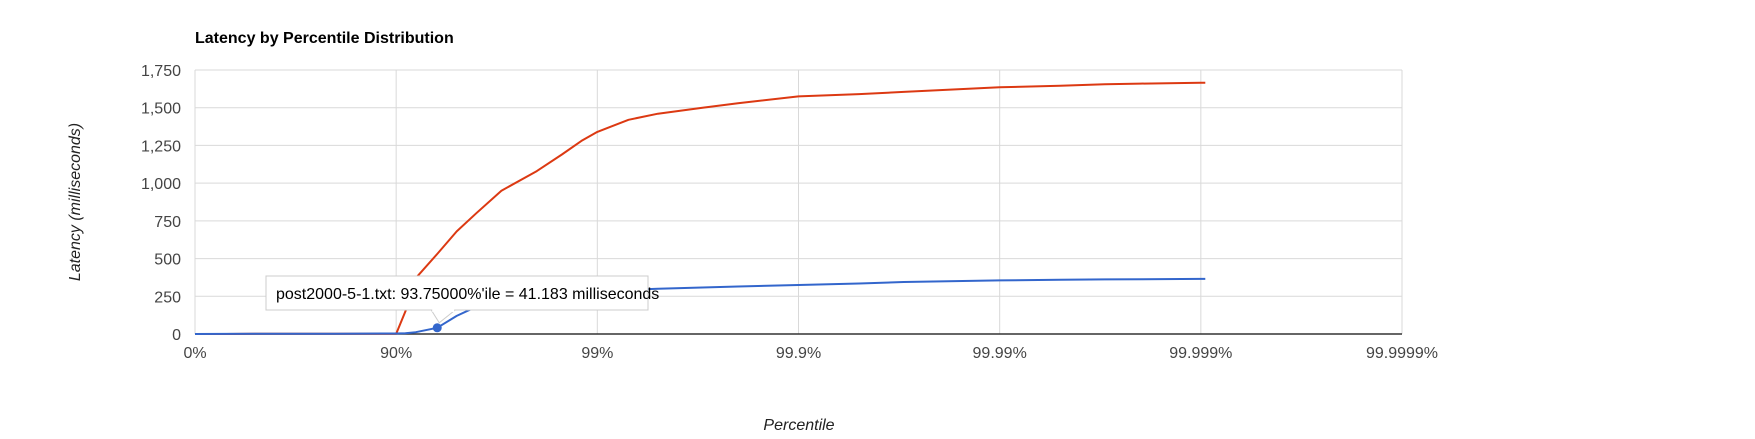 The height and width of the screenshot is (439, 1755). What do you see at coordinates (798, 425) in the screenshot?
I see `x-axis-title: Percentile` at bounding box center [798, 425].